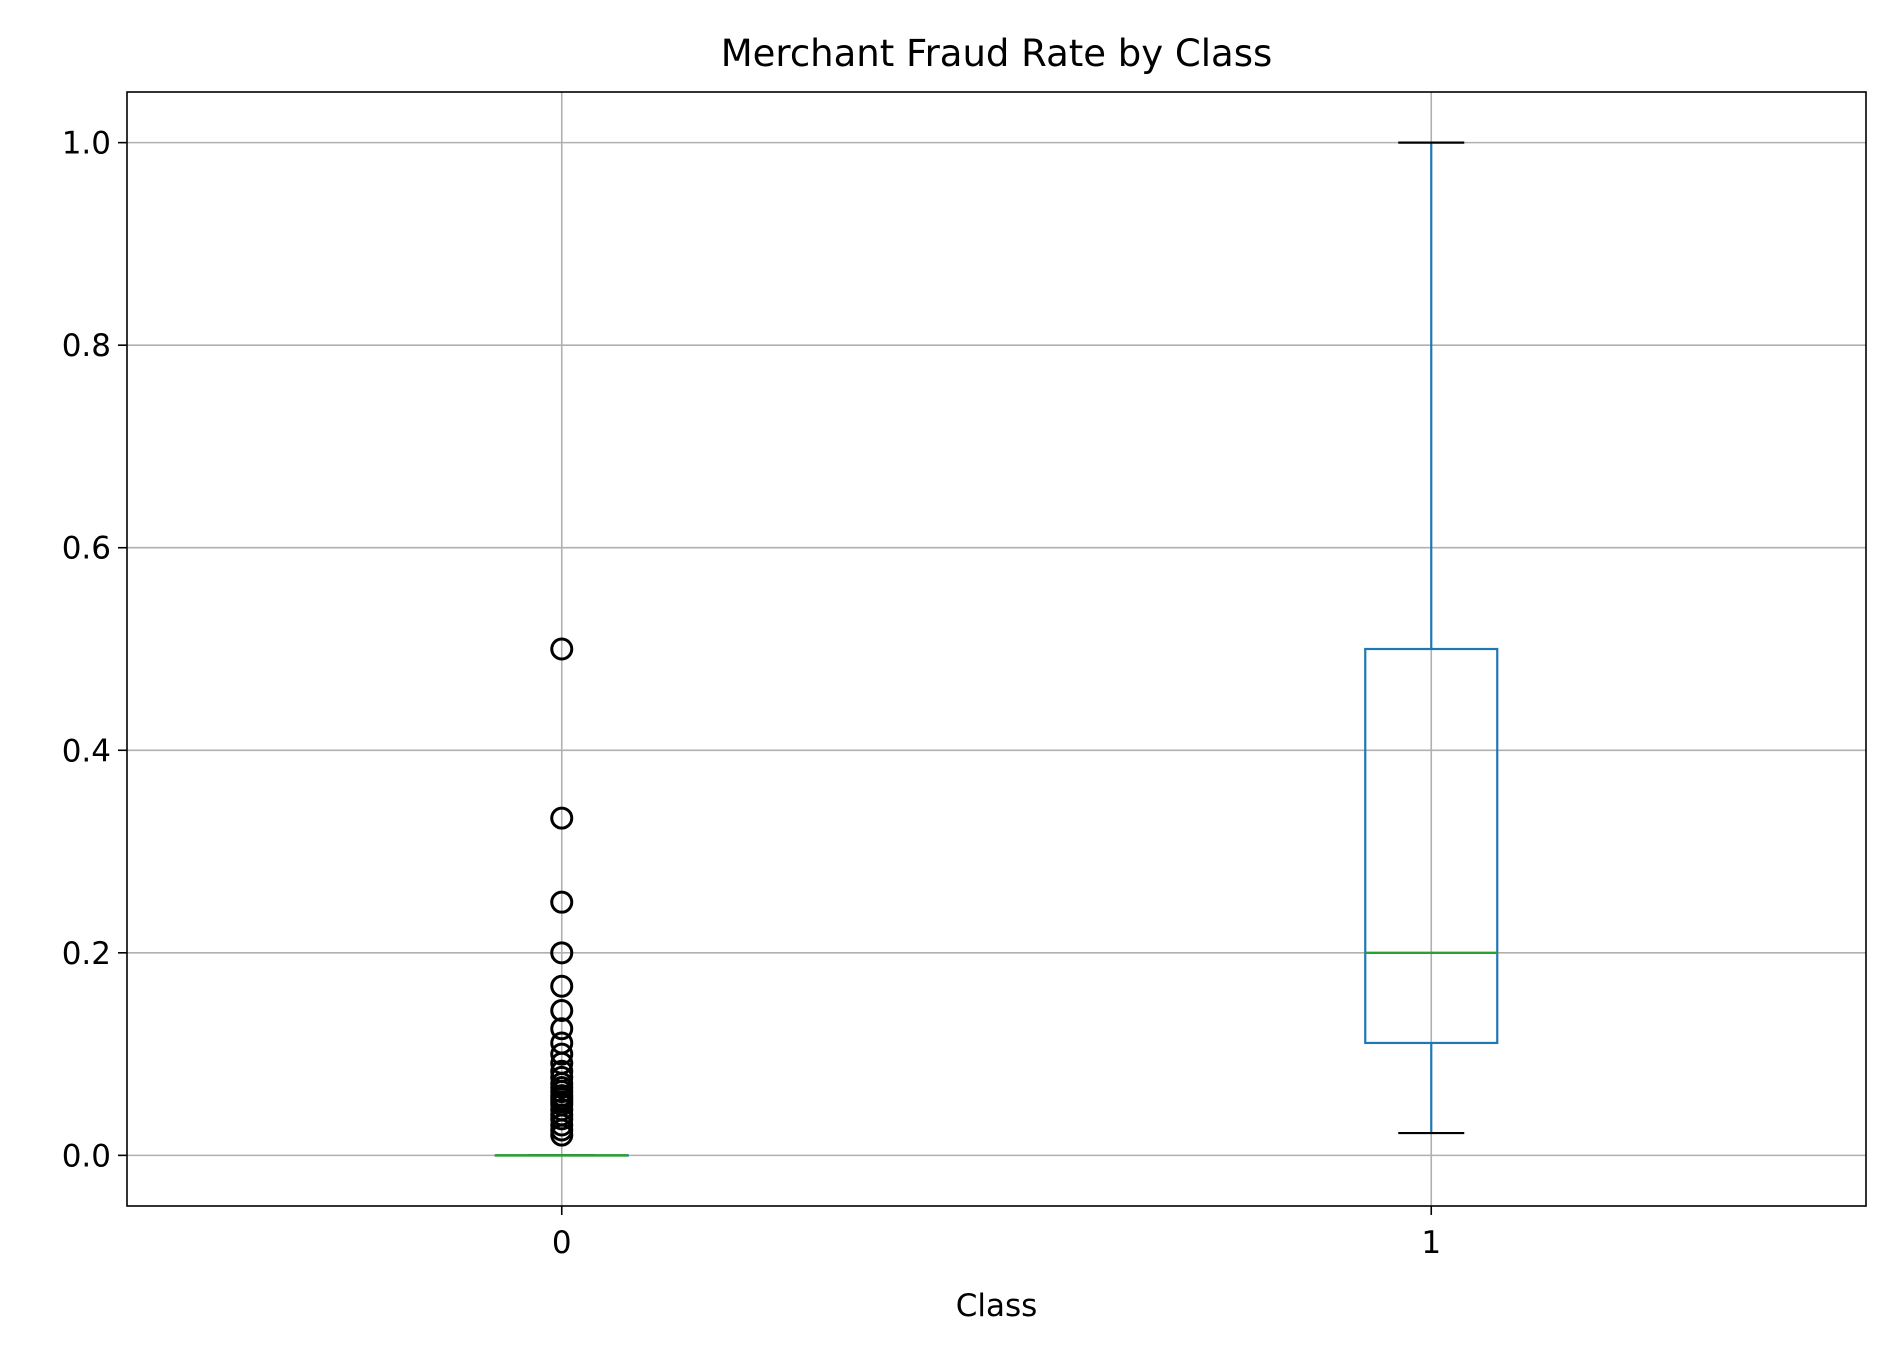 The image size is (1890, 1361). What do you see at coordinates (94, 650) in the screenshot?
I see `y-axis: 0.0 0.2 0.4 0.6 0.8 1.0` at bounding box center [94, 650].